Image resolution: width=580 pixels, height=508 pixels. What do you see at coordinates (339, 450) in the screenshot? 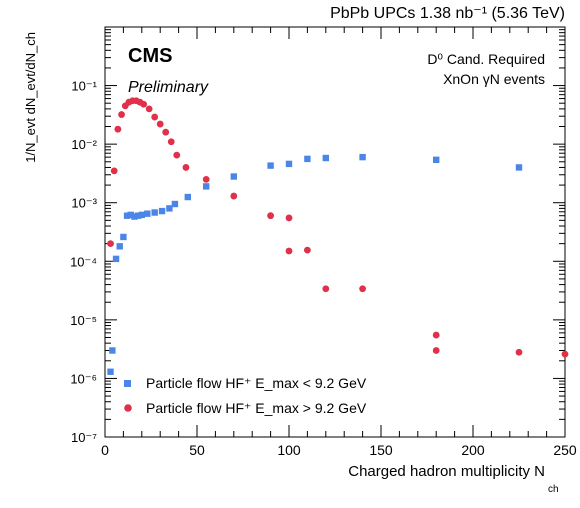
I see `x-tick-labels: 0 50 100 150 200 250` at bounding box center [339, 450].